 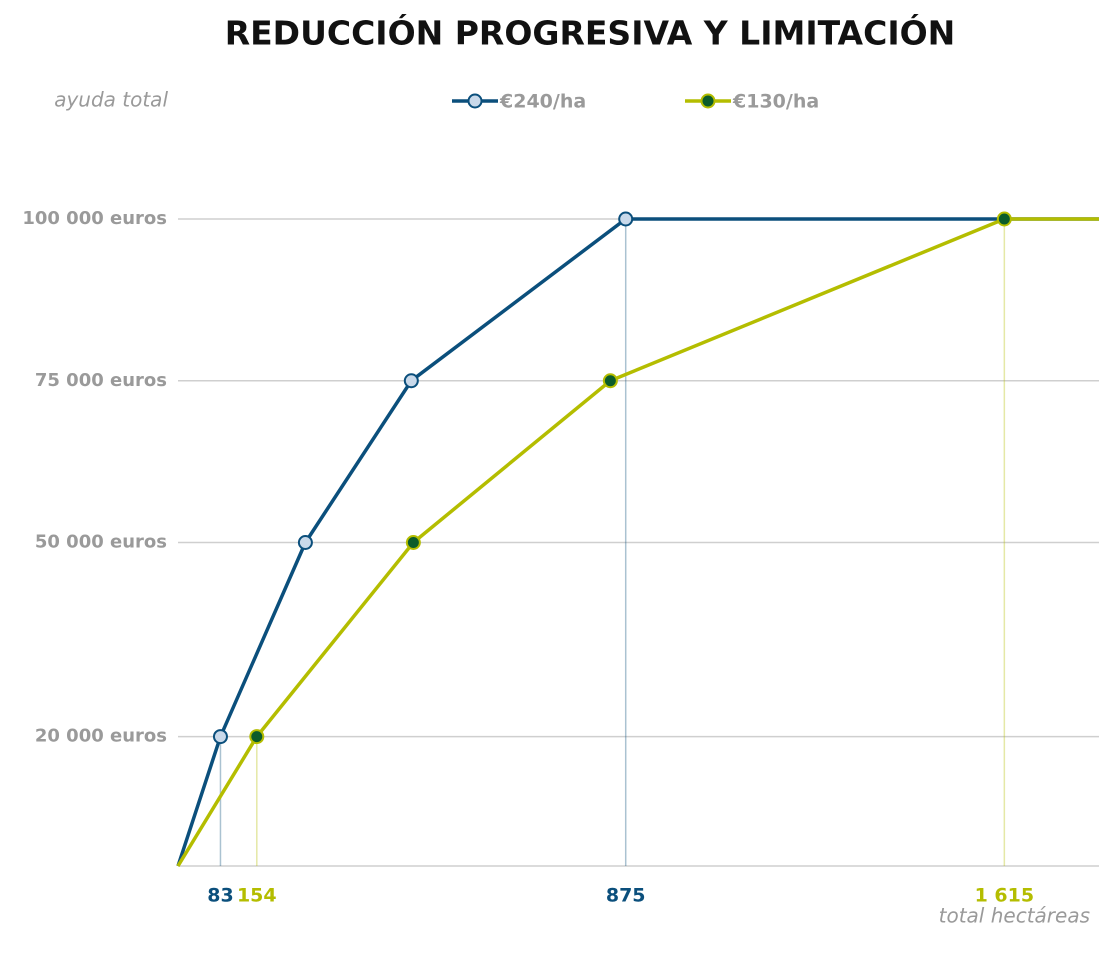 What do you see at coordinates (590, 33) in the screenshot?
I see `chart-title: REDUCCIÓN PROGRESIVA Y LIMITACIÓN` at bounding box center [590, 33].